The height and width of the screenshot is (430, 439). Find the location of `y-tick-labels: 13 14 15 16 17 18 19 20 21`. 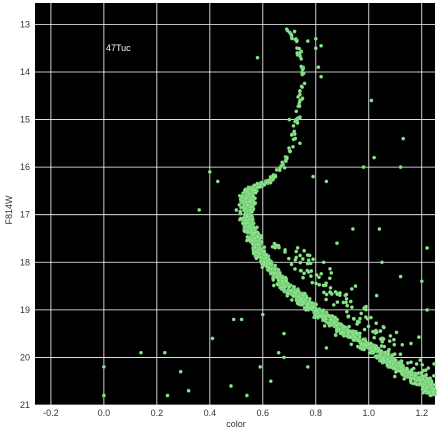

y-tick-labels: 13 14 15 16 17 18 19 20 21 is located at coordinates (25, 214).